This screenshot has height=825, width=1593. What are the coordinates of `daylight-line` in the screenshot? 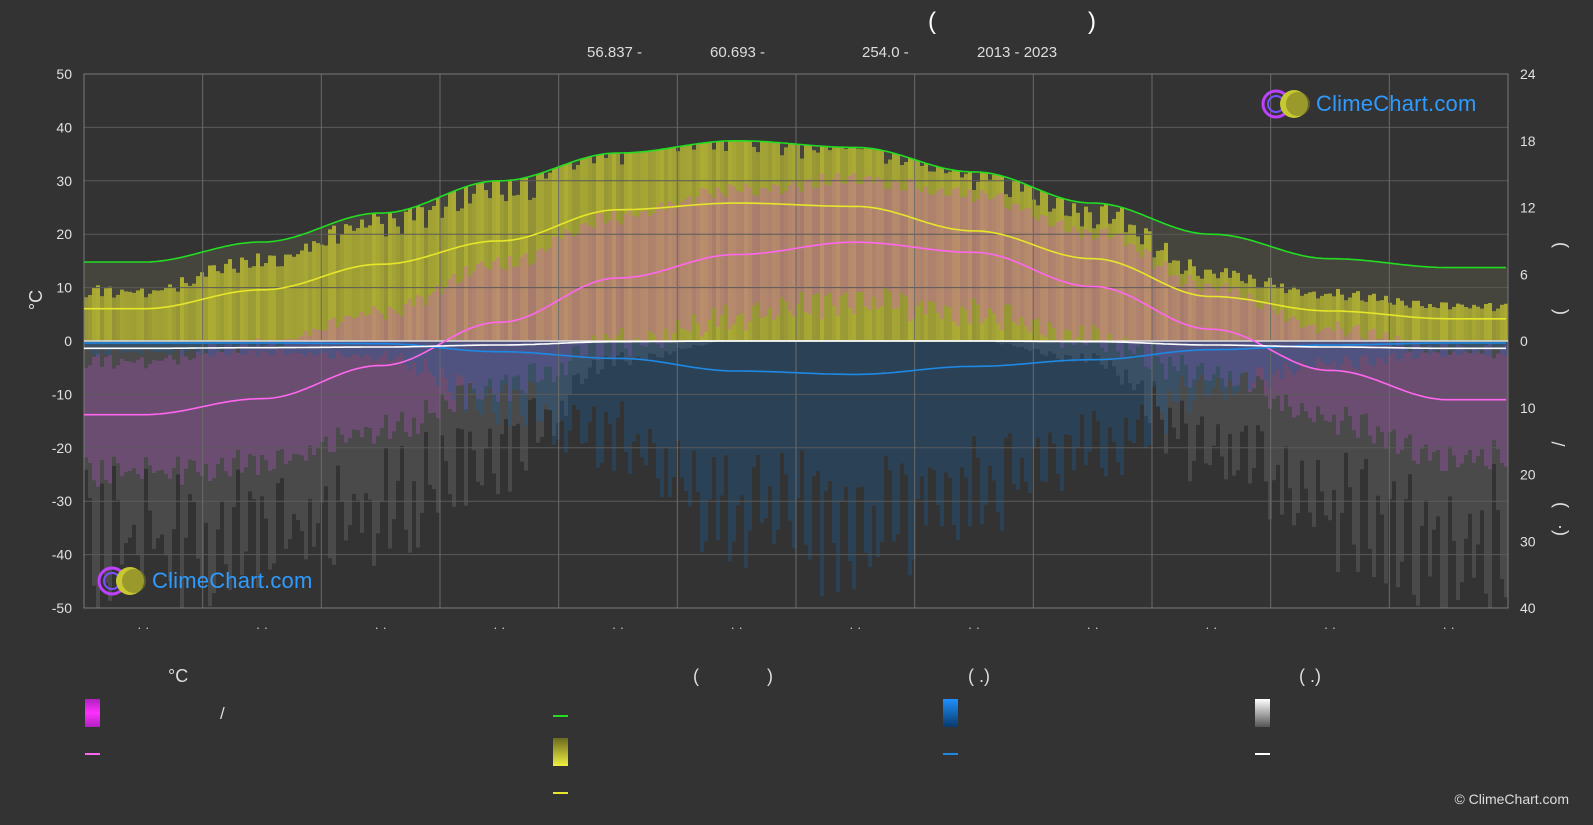 It's located at (795, 204).